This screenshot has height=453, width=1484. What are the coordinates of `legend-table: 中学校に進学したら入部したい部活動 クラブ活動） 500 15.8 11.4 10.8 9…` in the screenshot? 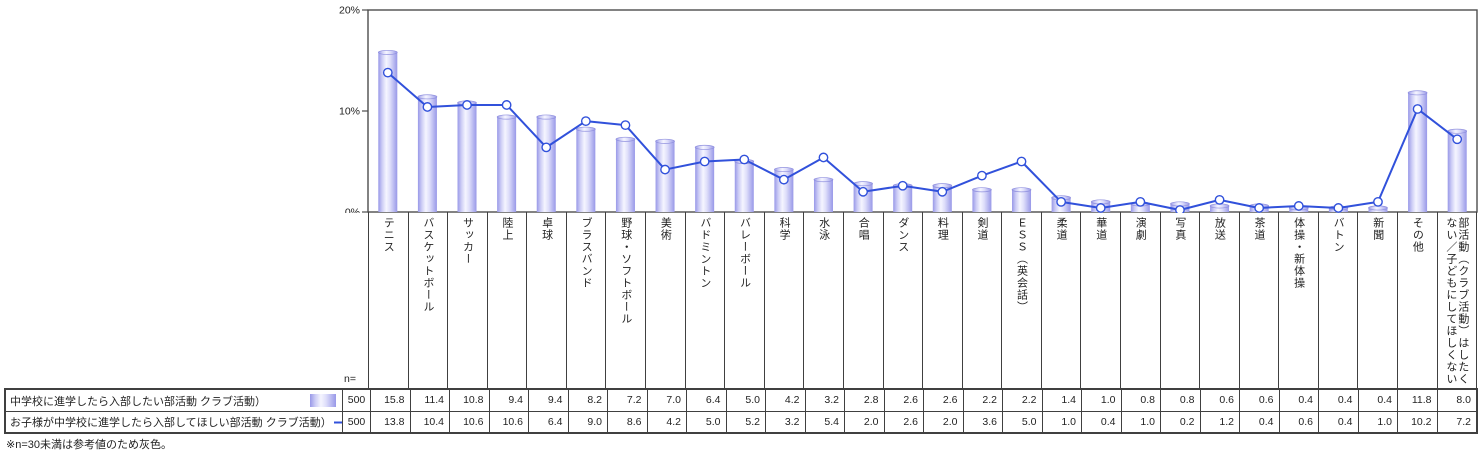 It's located at (741, 411).